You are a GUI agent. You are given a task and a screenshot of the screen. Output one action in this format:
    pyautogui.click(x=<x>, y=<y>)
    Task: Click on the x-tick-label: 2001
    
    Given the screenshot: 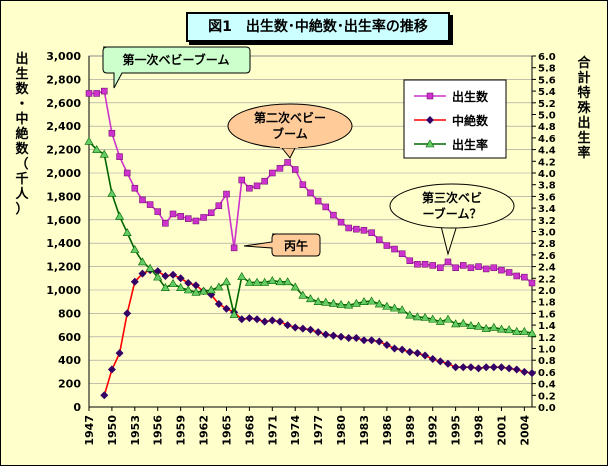 What is the action you would take?
    pyautogui.click(x=501, y=430)
    